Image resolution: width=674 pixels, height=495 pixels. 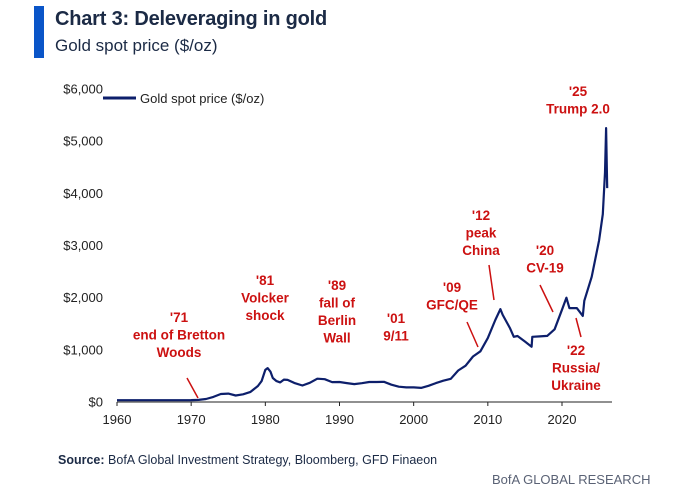 I want to click on y-tick-label: $6,000, so click(x=83, y=89).